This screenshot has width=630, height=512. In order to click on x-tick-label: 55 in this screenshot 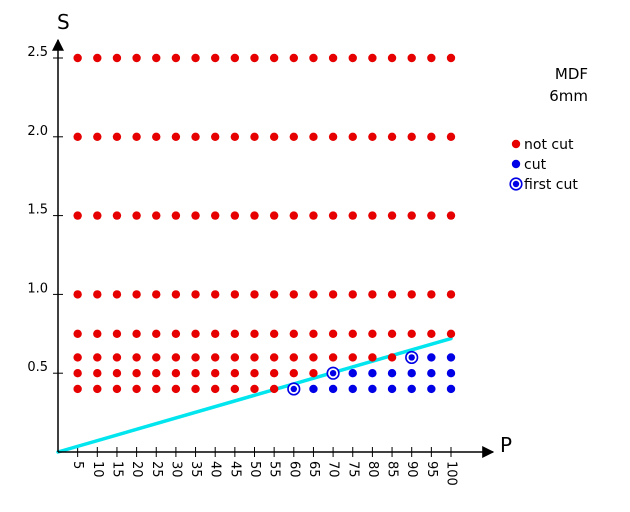, I will do `click(274, 469)`.